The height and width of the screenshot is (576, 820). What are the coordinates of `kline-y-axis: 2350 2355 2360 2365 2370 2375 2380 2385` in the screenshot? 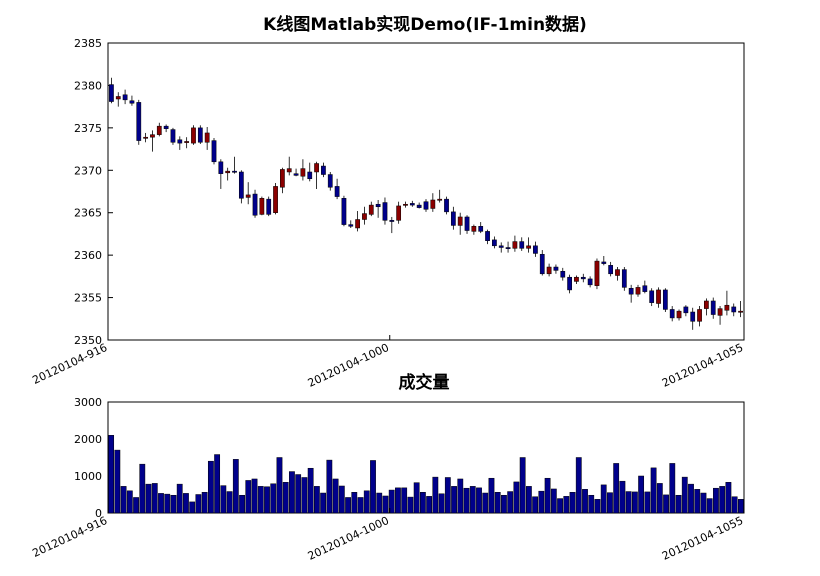 It's located at (93, 192).